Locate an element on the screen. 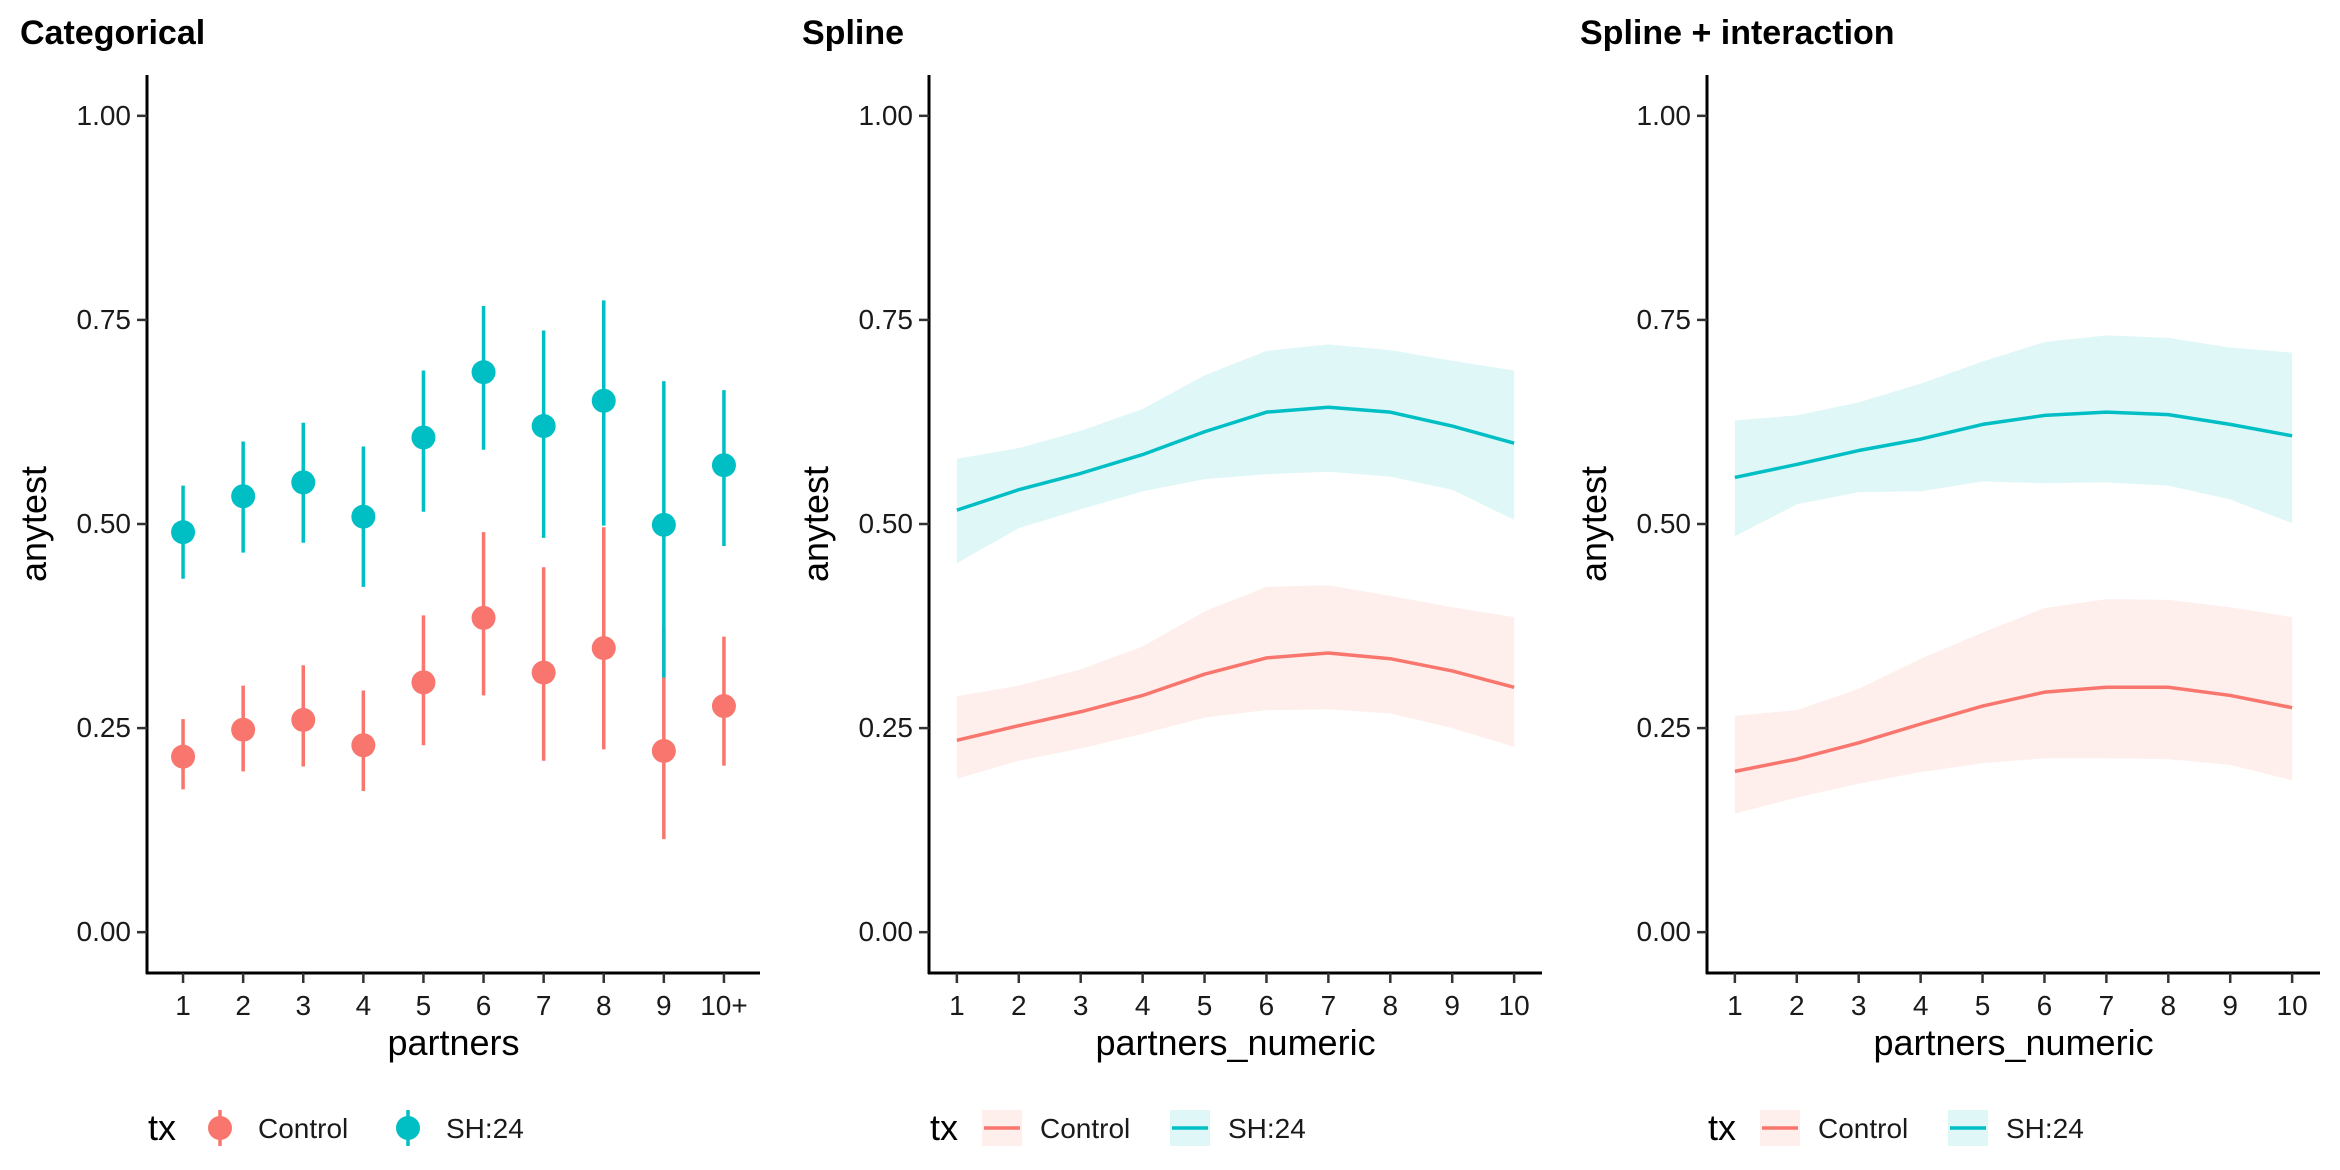  panel-title: Spline is located at coordinates (853, 33).